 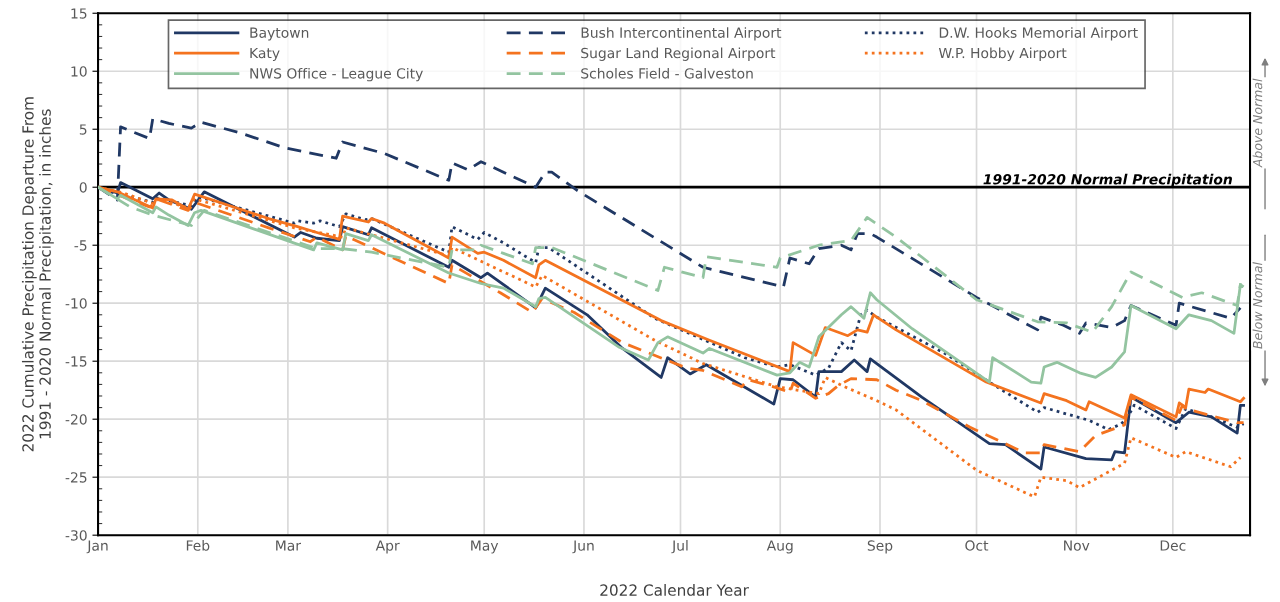 What do you see at coordinates (79, 13) in the screenshot?
I see `y-tick-label: 15` at bounding box center [79, 13].